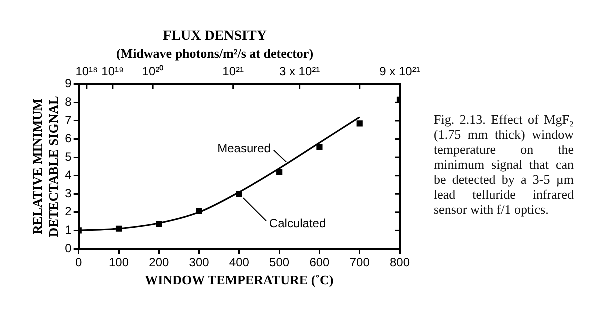 The width and height of the screenshot is (600, 325). I want to click on y-tick-label: 1, so click(68, 230).